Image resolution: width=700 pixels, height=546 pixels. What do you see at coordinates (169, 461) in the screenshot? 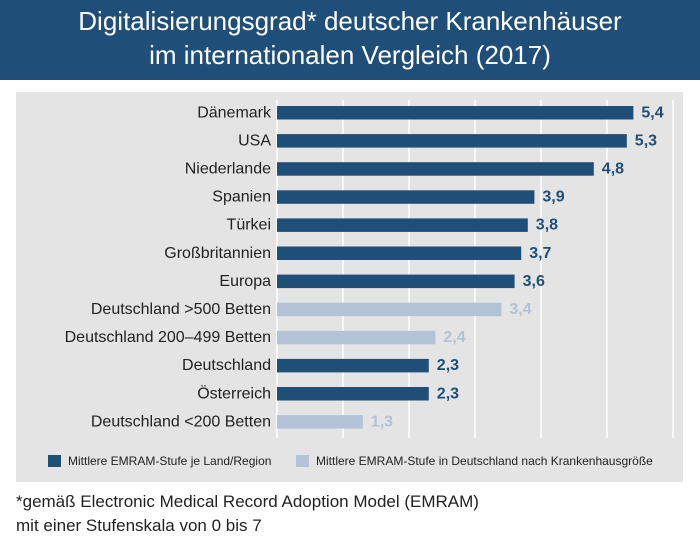
I see `legend-label: Mittlere EMRAM-Stufe je Land/Region` at bounding box center [169, 461].